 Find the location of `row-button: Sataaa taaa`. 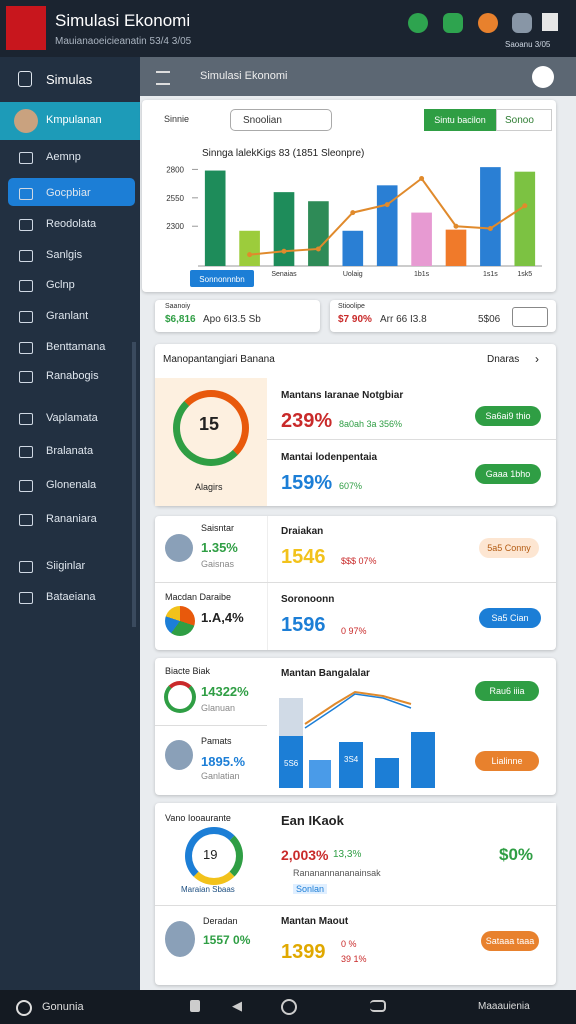

row-button: Sataaa taaa is located at coordinates (510, 941).